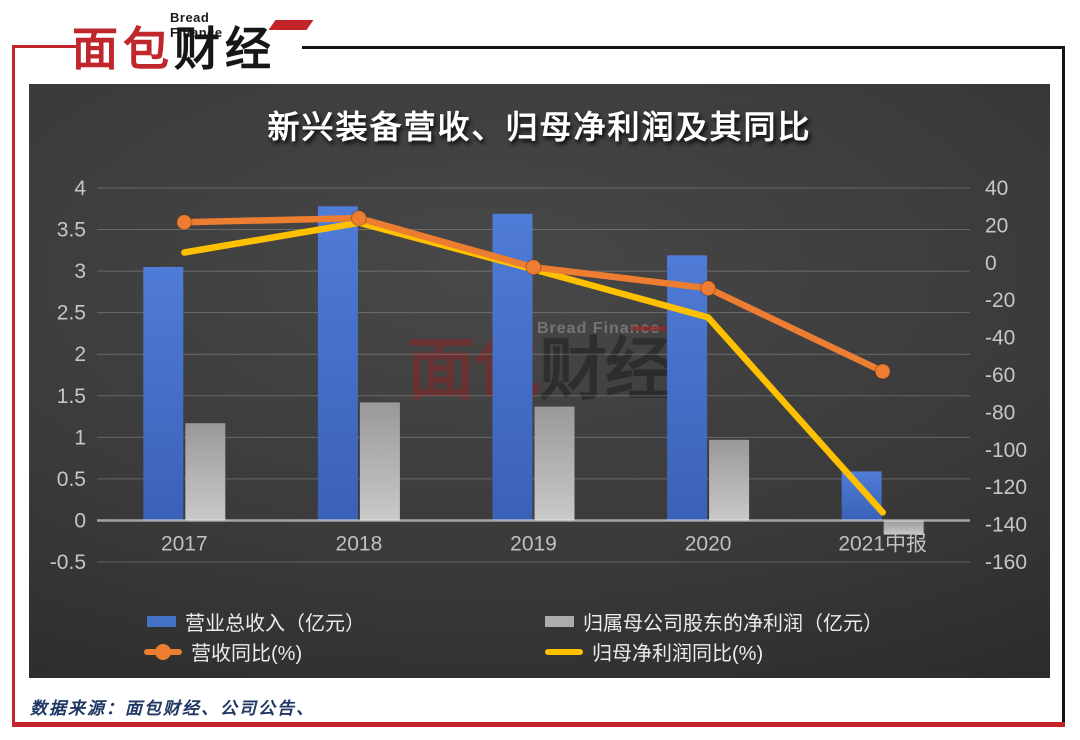 The height and width of the screenshot is (740, 1080). I want to click on logo-wordmark-black: 财经, so click(225, 49).